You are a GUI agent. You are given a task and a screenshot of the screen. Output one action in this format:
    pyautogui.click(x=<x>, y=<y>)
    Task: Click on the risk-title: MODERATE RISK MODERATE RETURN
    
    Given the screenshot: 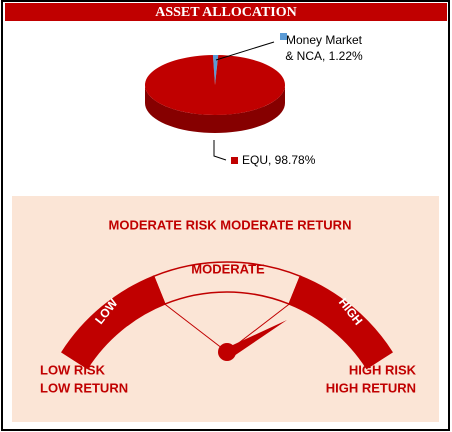 What is the action you would take?
    pyautogui.click(x=230, y=224)
    